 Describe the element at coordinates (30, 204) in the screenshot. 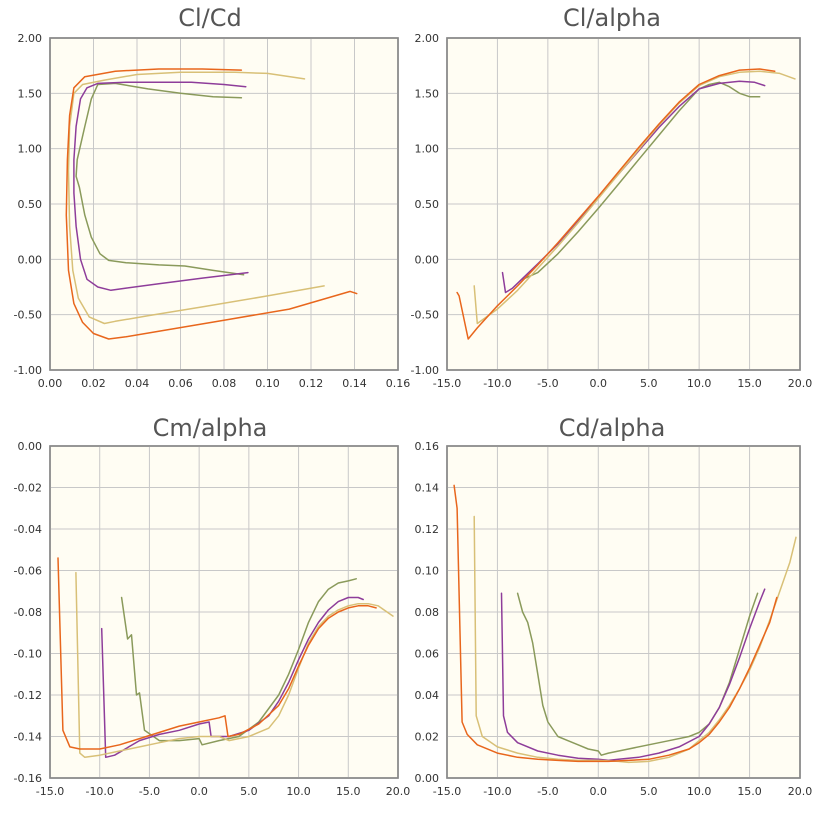

I see `cl-cd-y-tick-label: 0.50` at that location.